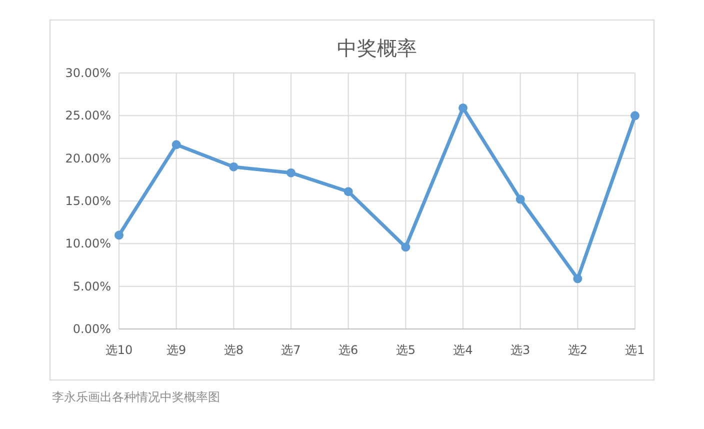 The height and width of the screenshot is (429, 704). I want to click on y-tick-label: 0.00%, so click(91, 329).